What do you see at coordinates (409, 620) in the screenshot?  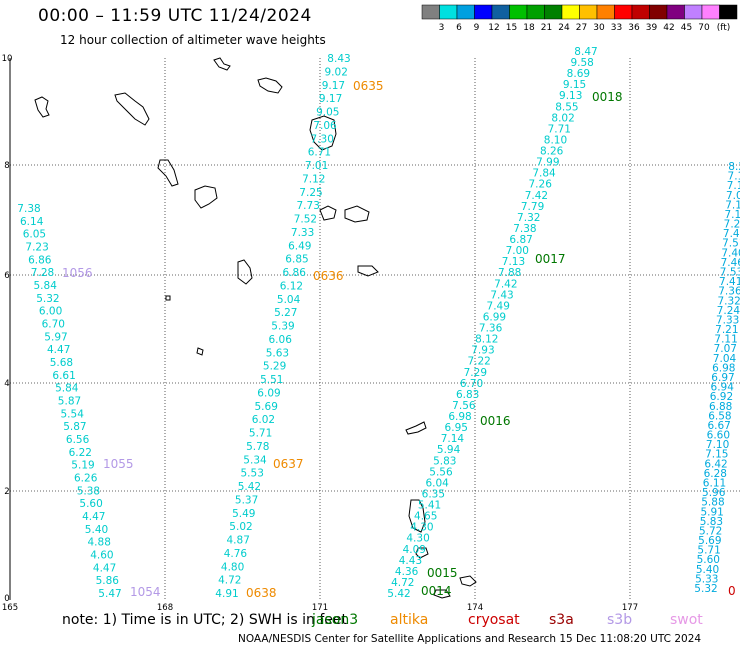 I see `legend-altika: altika` at bounding box center [409, 620].